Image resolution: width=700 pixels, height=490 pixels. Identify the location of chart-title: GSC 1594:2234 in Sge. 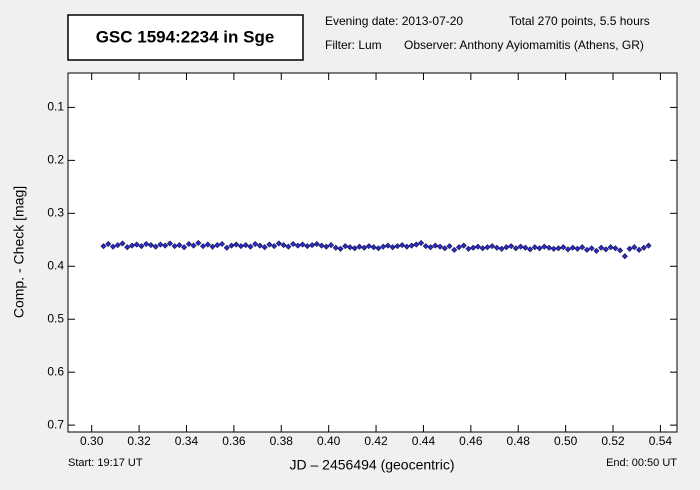
(185, 36).